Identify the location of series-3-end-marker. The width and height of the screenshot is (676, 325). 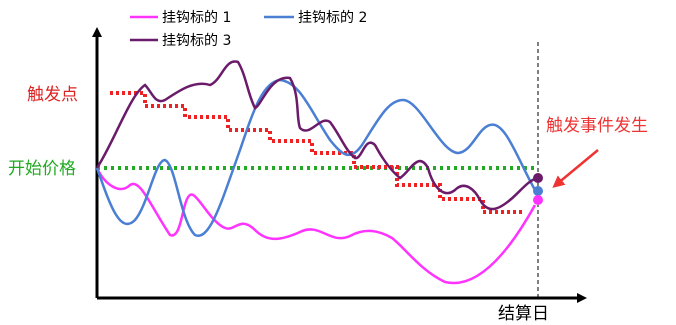
(538, 178).